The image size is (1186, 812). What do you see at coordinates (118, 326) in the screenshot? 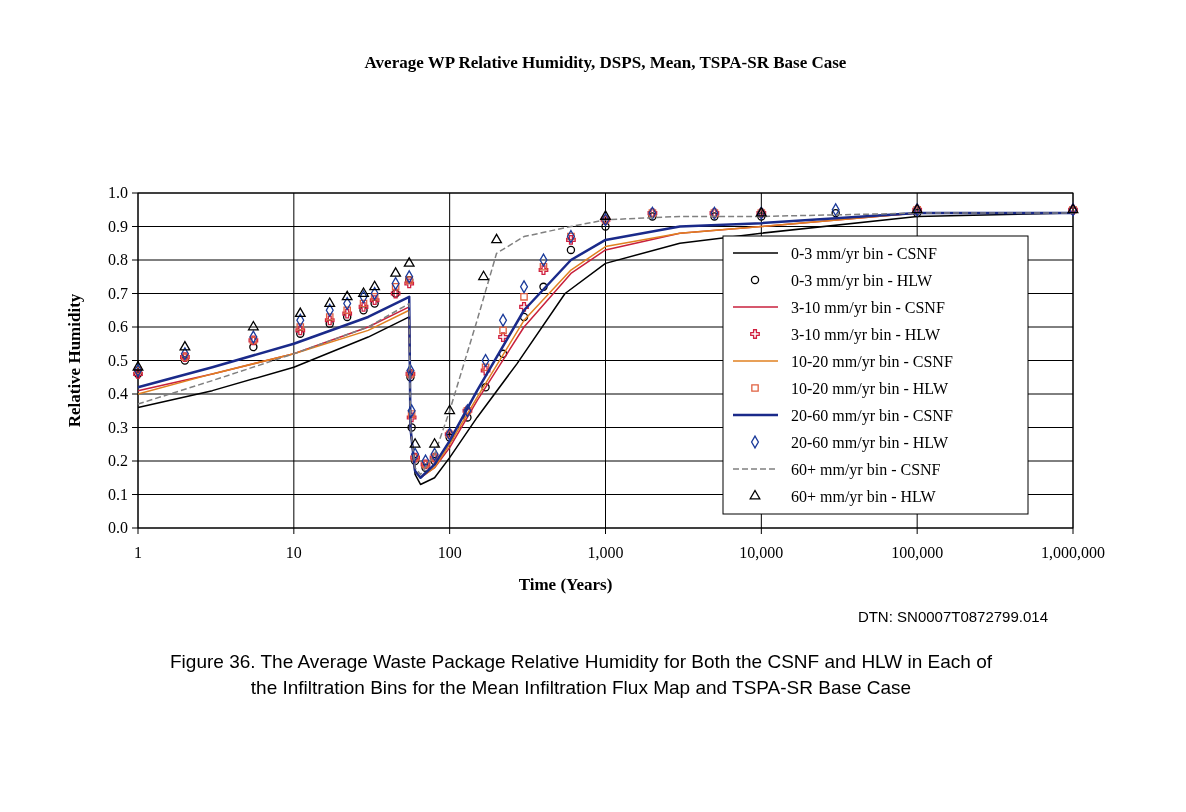
I see `y-tick-label: 0.6` at bounding box center [118, 326].